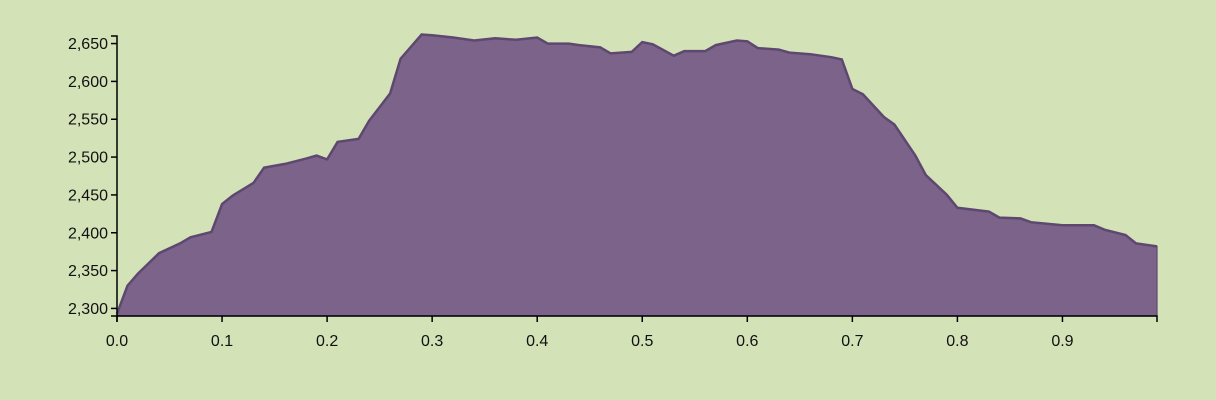  I want to click on y-axis: 2,300 2,350 2,400 2,450 2,500 2,550 2,600 2,650, so click(93, 176).